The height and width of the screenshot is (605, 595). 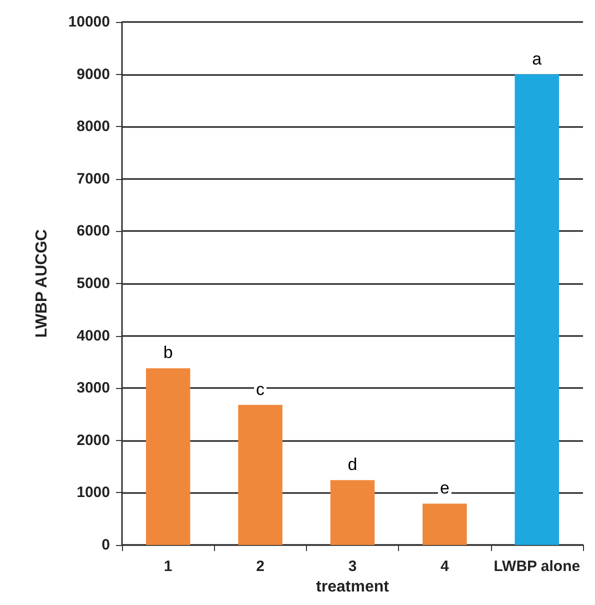 I want to click on y-tick-label: 6000, so click(x=93, y=231).